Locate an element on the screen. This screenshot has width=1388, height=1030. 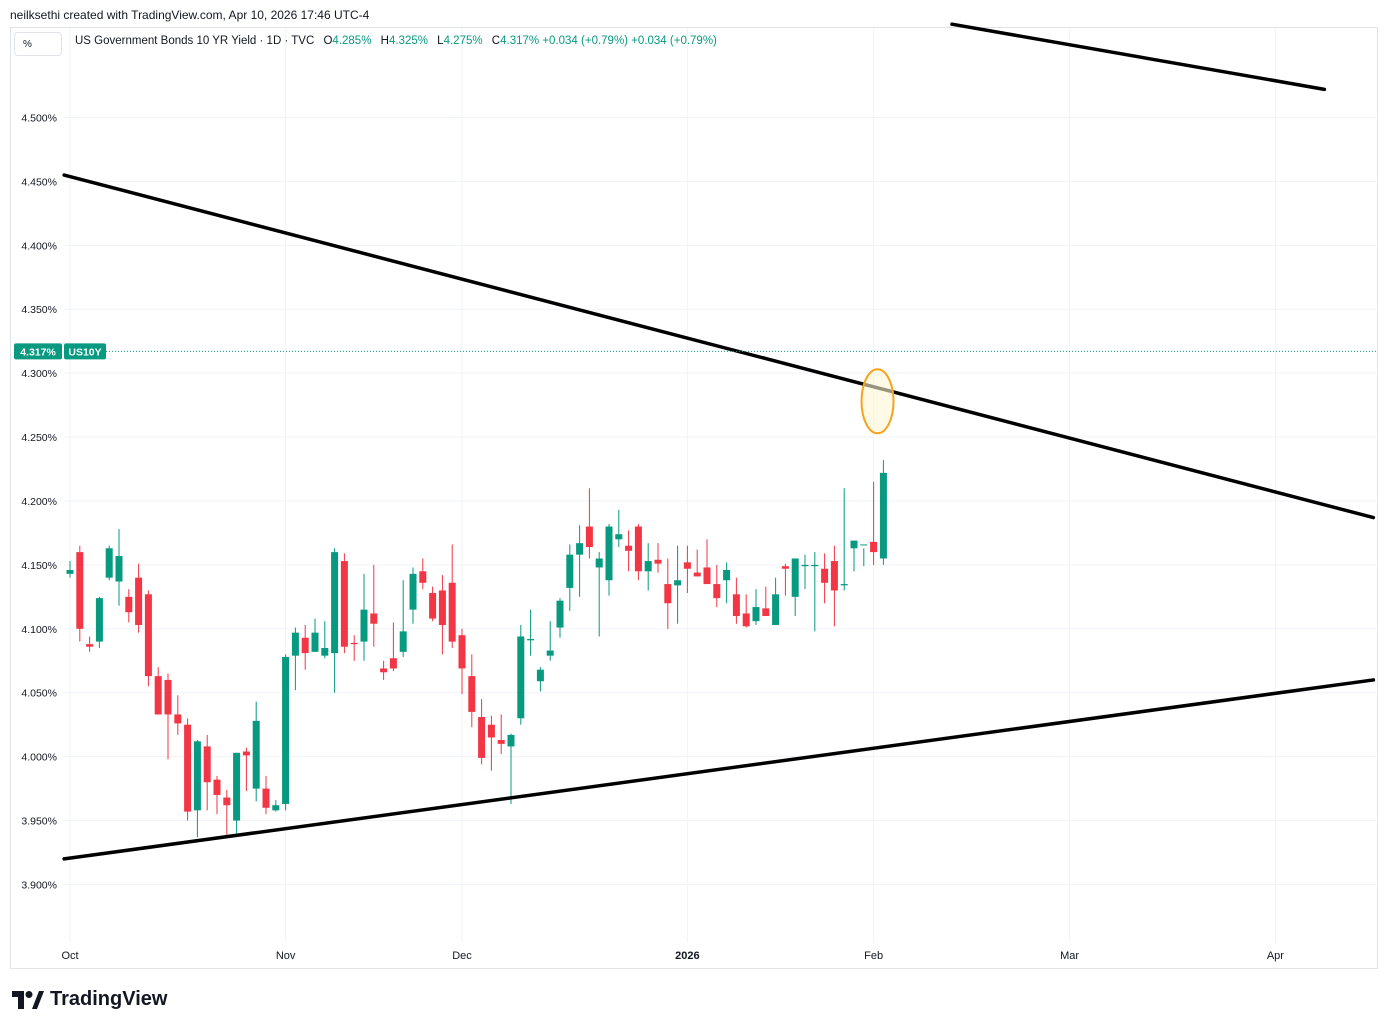
y-tick-label: 4.000% is located at coordinates (39, 758).